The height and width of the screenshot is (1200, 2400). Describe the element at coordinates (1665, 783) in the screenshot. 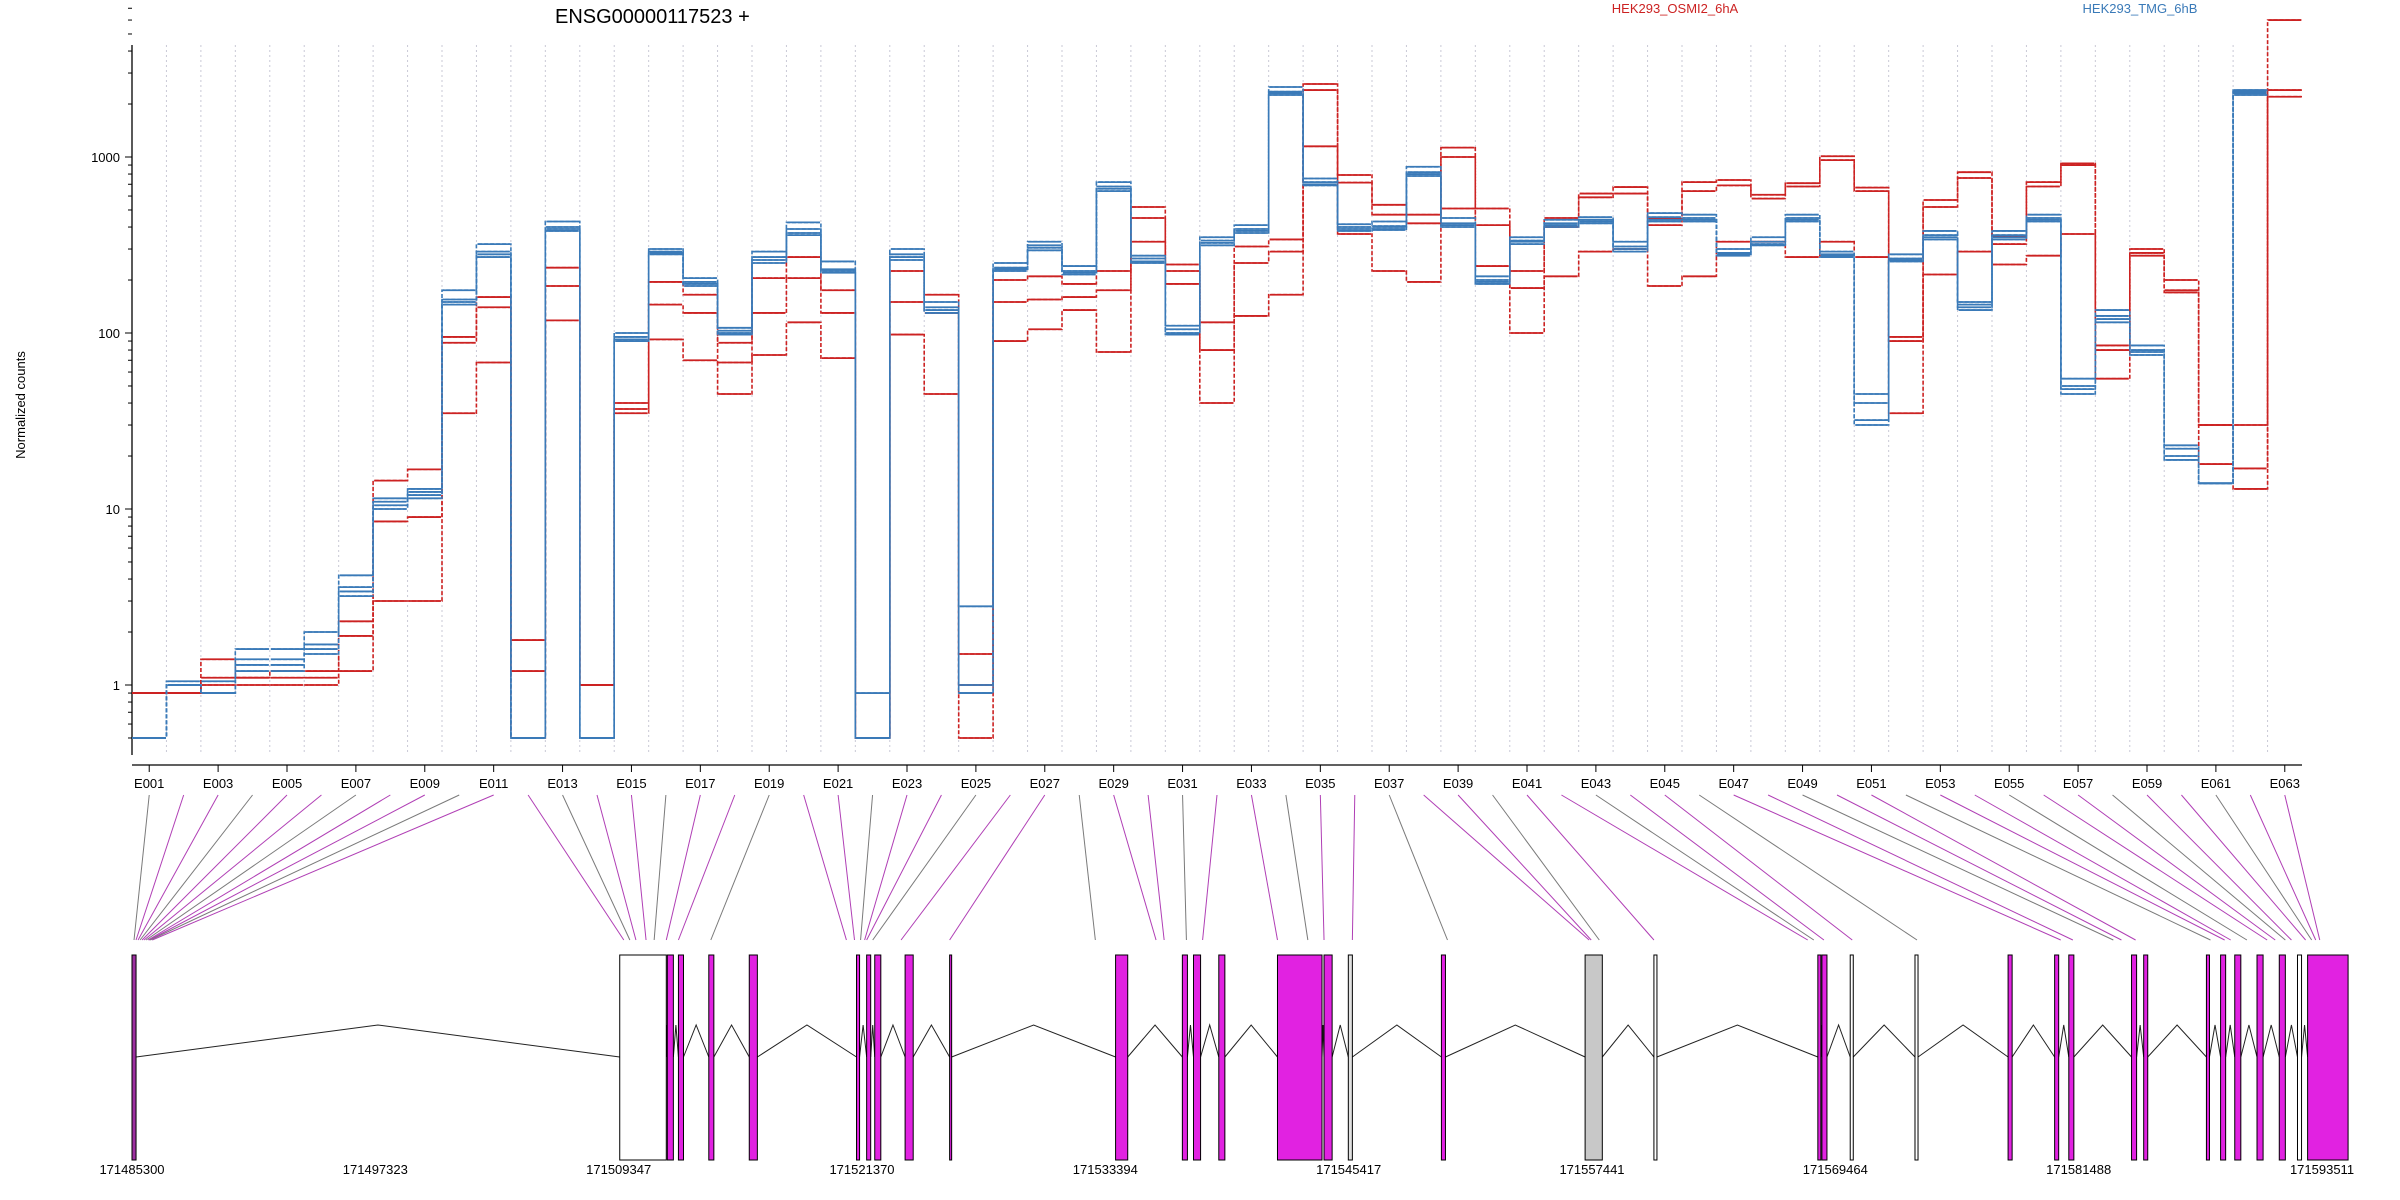

I see `exon-label: E045` at that location.